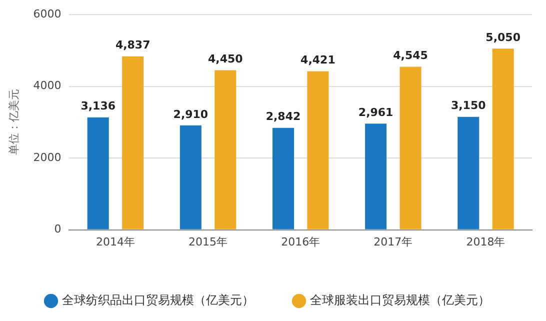 This screenshot has width=546, height=321. What do you see at coordinates (486, 241) in the screenshot?
I see `x-tick-label: 2018年` at bounding box center [486, 241].